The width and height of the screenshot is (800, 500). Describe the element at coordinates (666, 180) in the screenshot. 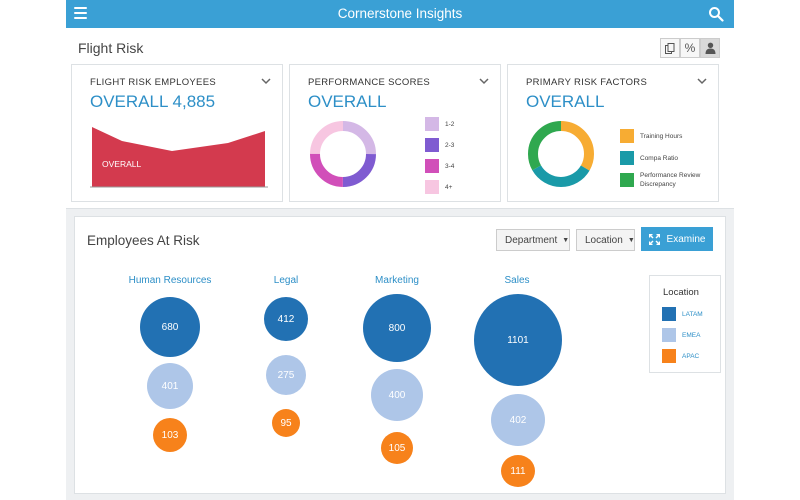

I see `legend-item: Performance Review Discrepancy` at that location.